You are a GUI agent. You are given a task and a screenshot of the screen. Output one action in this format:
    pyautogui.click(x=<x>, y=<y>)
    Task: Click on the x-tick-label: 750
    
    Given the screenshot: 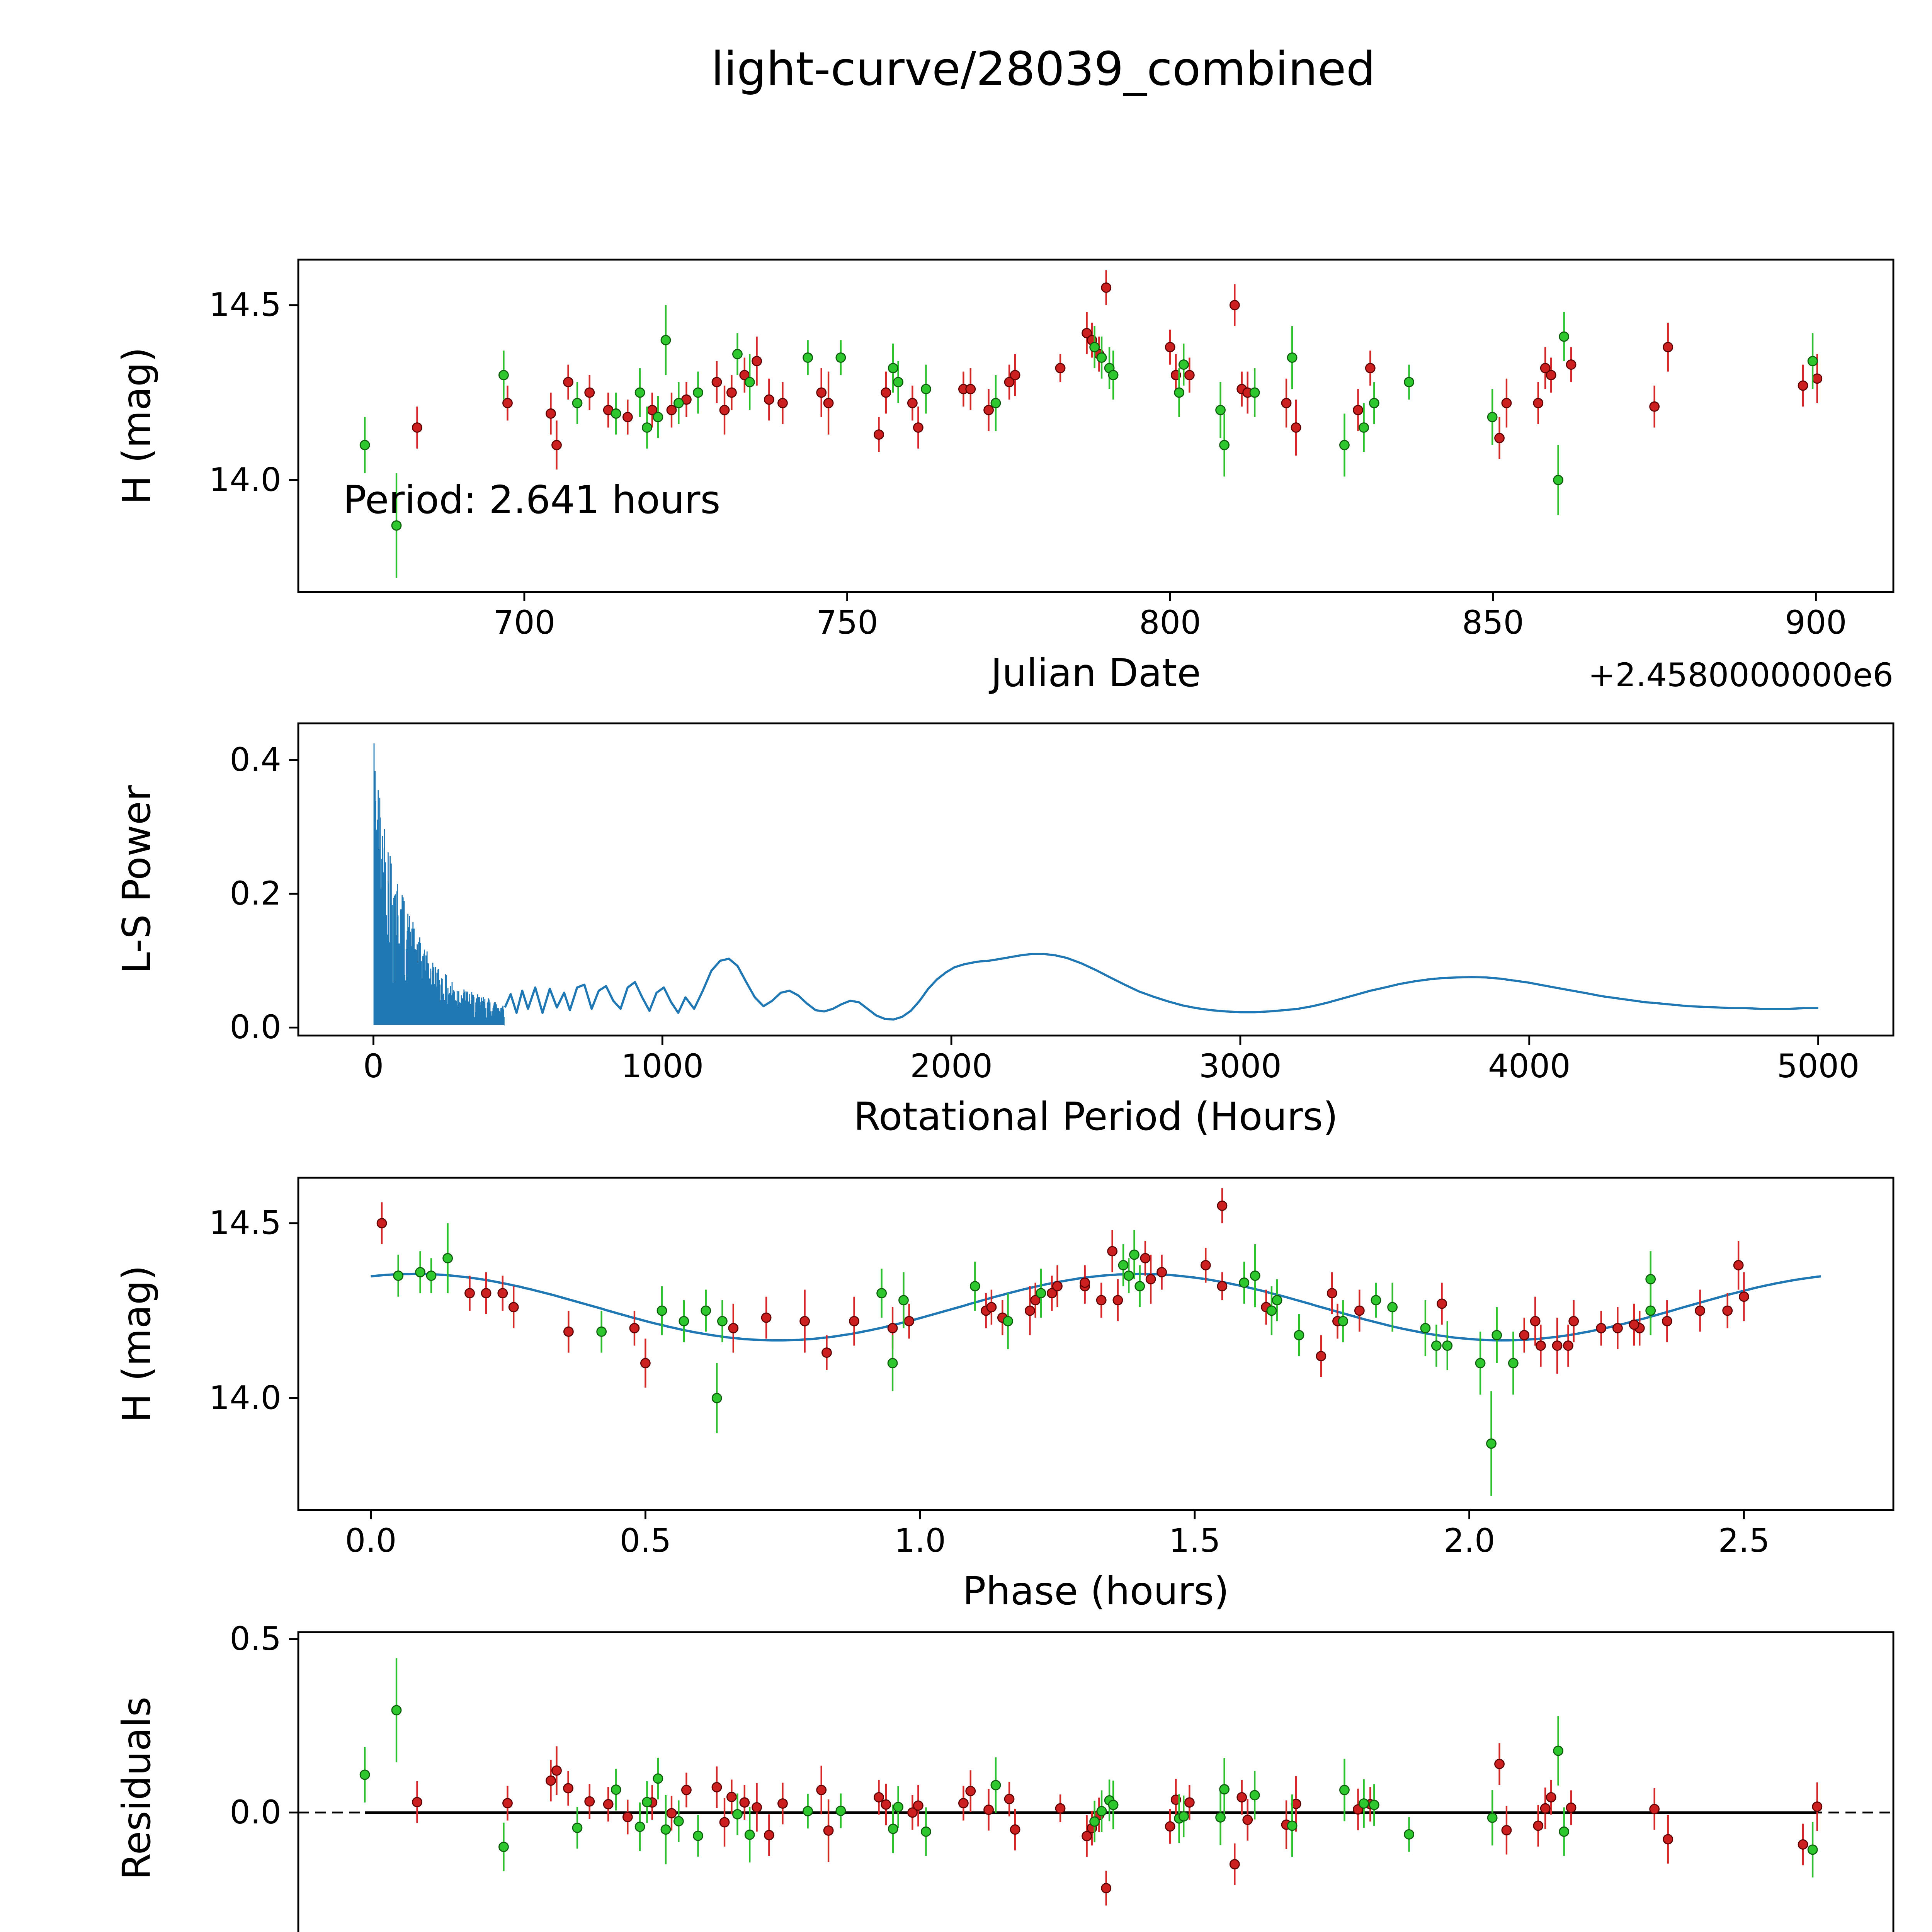 What is the action you would take?
    pyautogui.click(x=847, y=623)
    